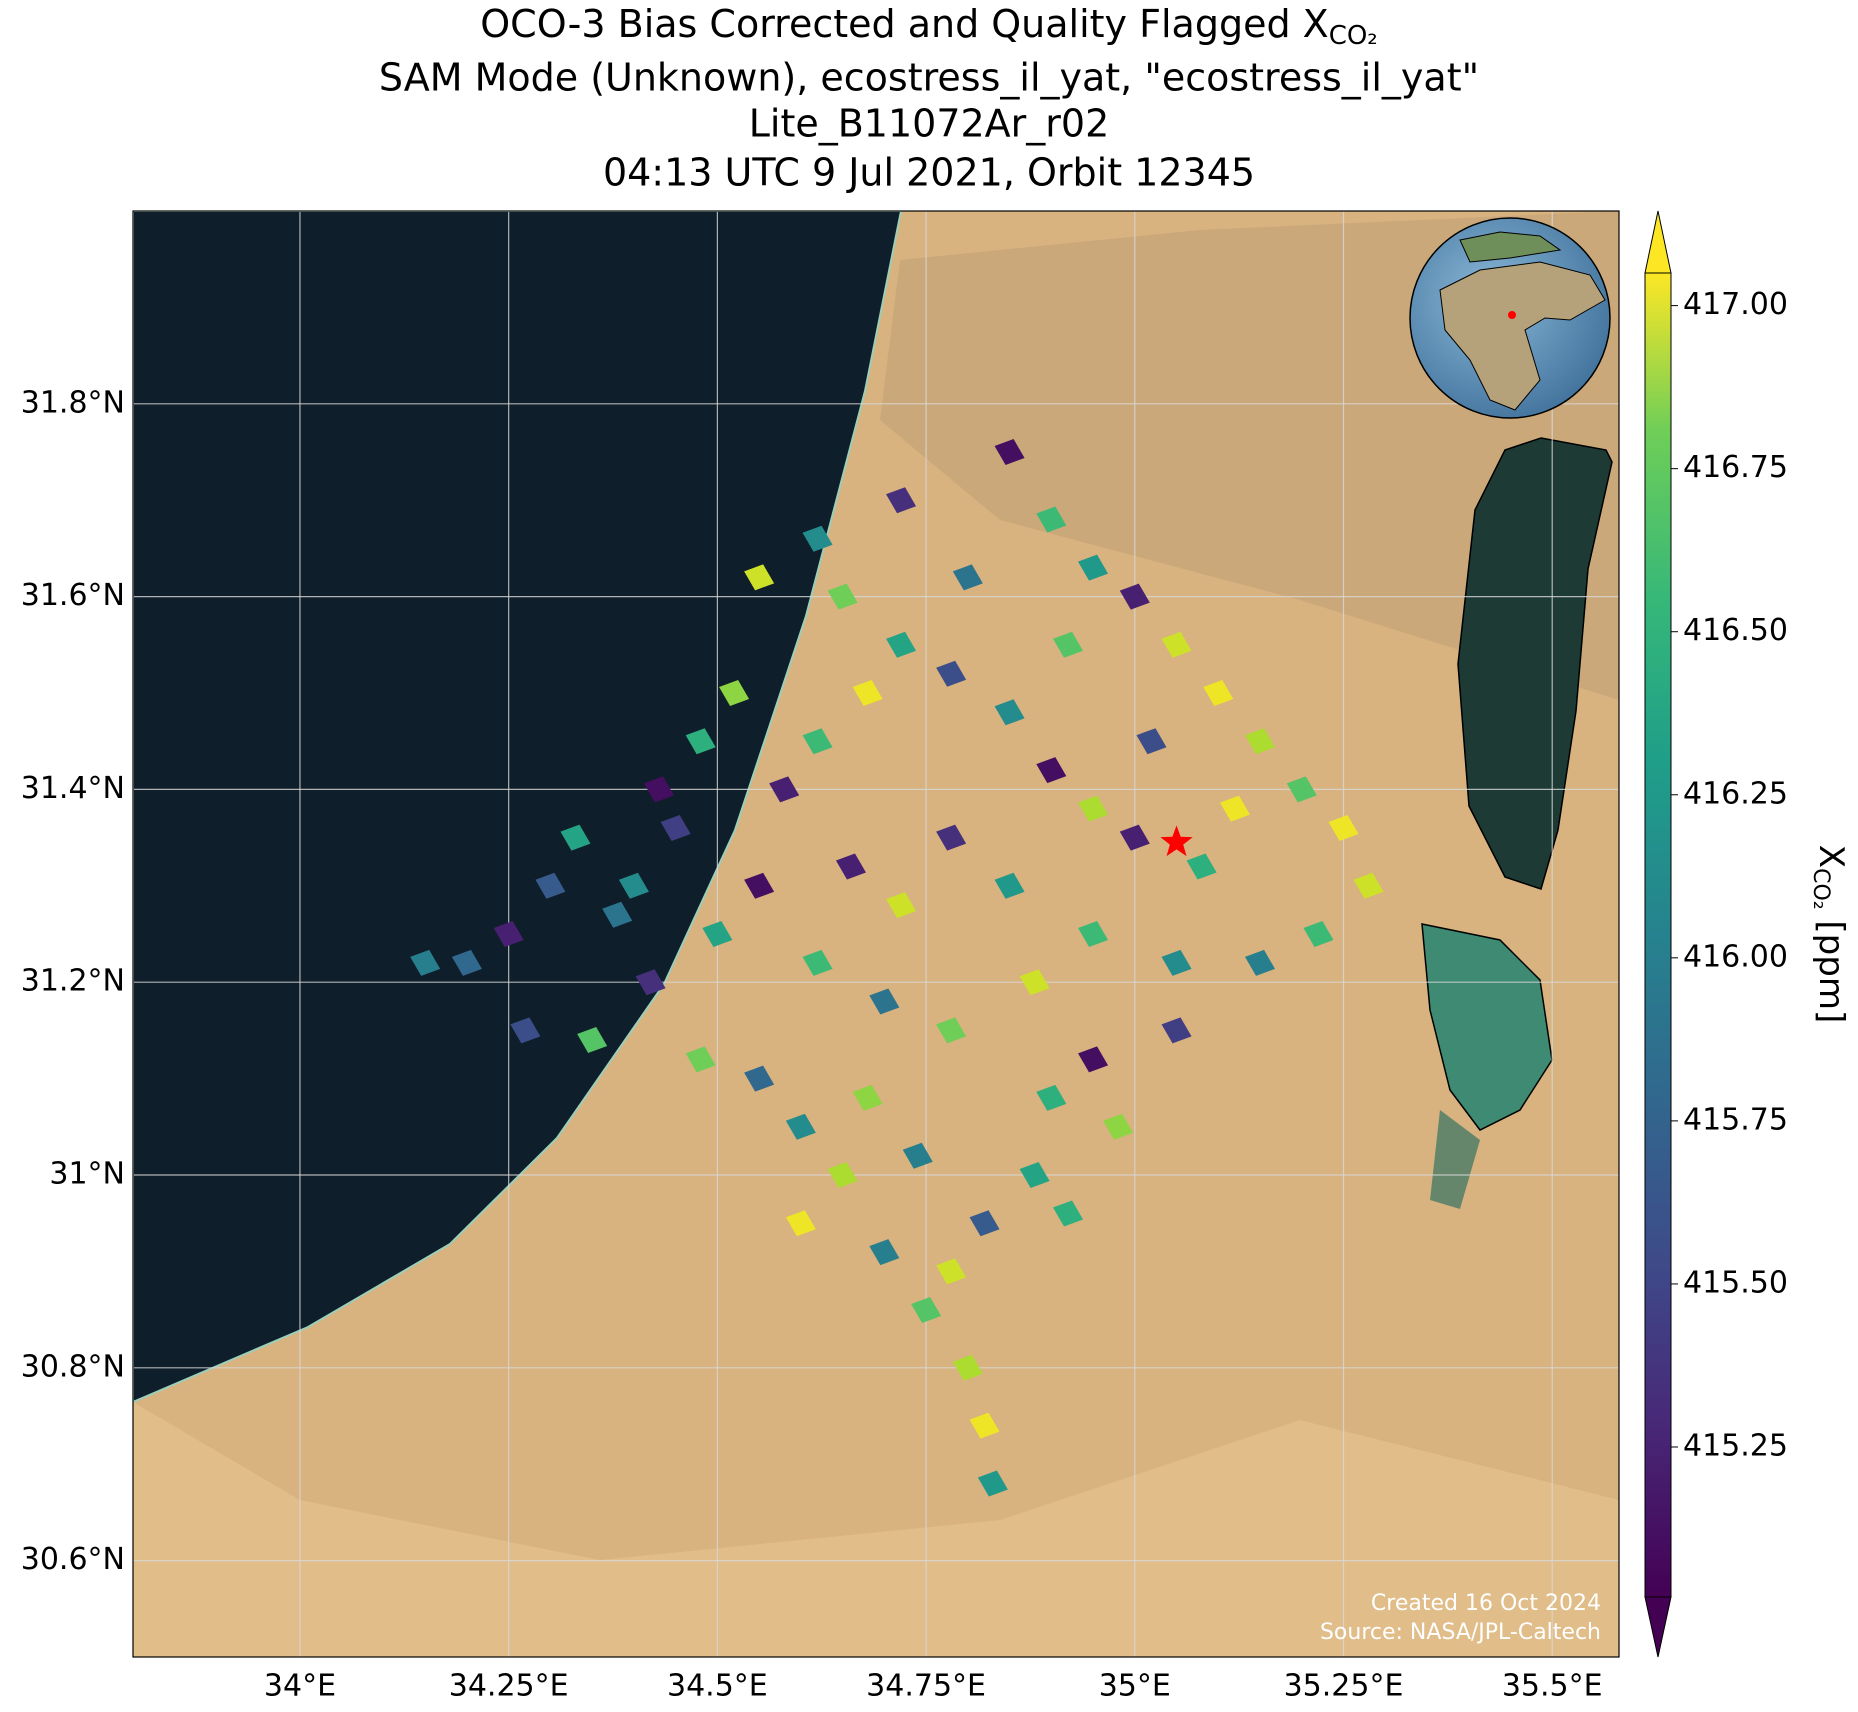  I want to click on colorbar-tick-label: 416.50, so click(1735, 630).